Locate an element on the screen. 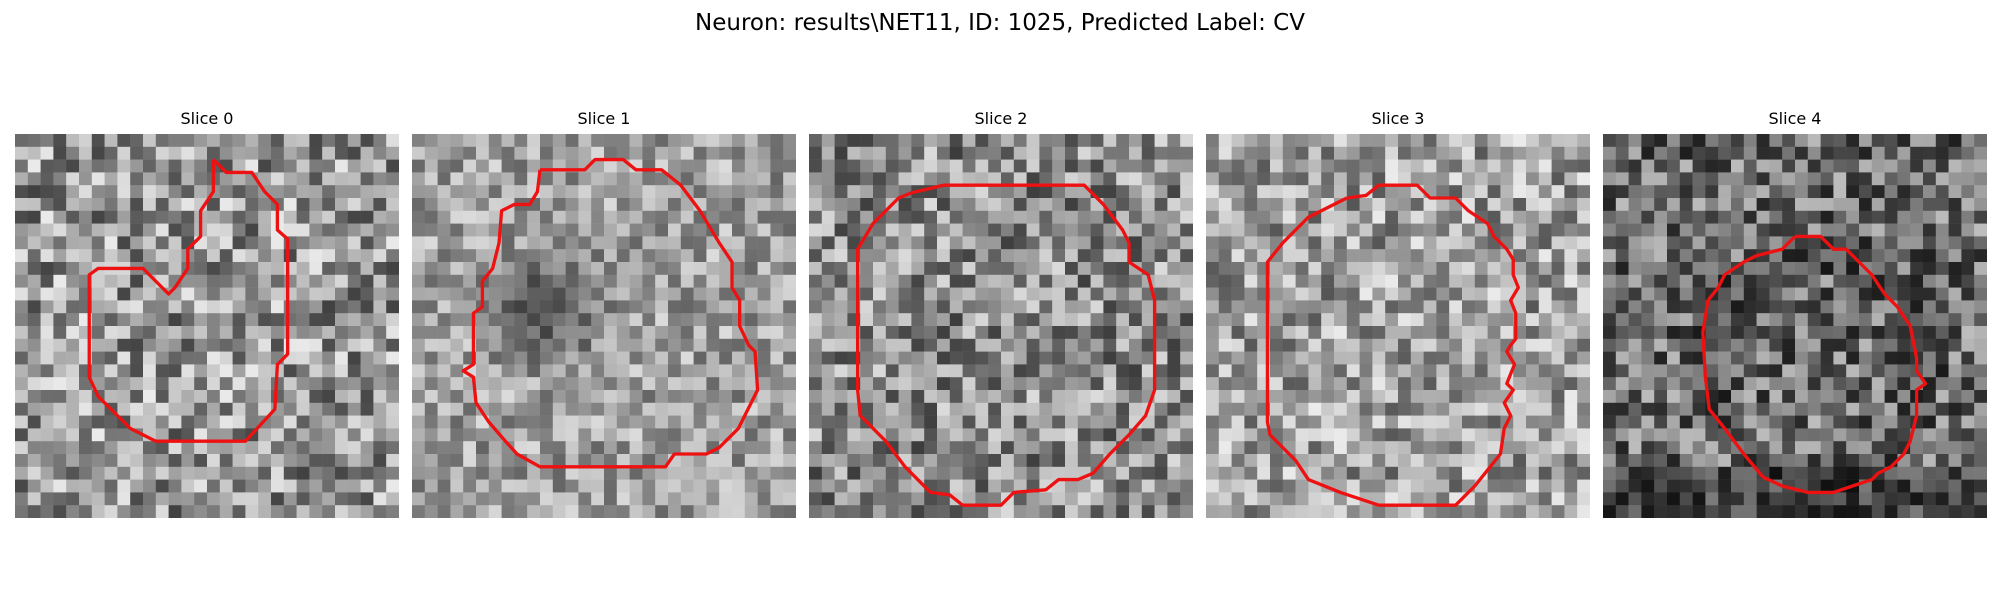 This screenshot has width=2000, height=600. slice-title-0: Slice 0 is located at coordinates (207, 118).